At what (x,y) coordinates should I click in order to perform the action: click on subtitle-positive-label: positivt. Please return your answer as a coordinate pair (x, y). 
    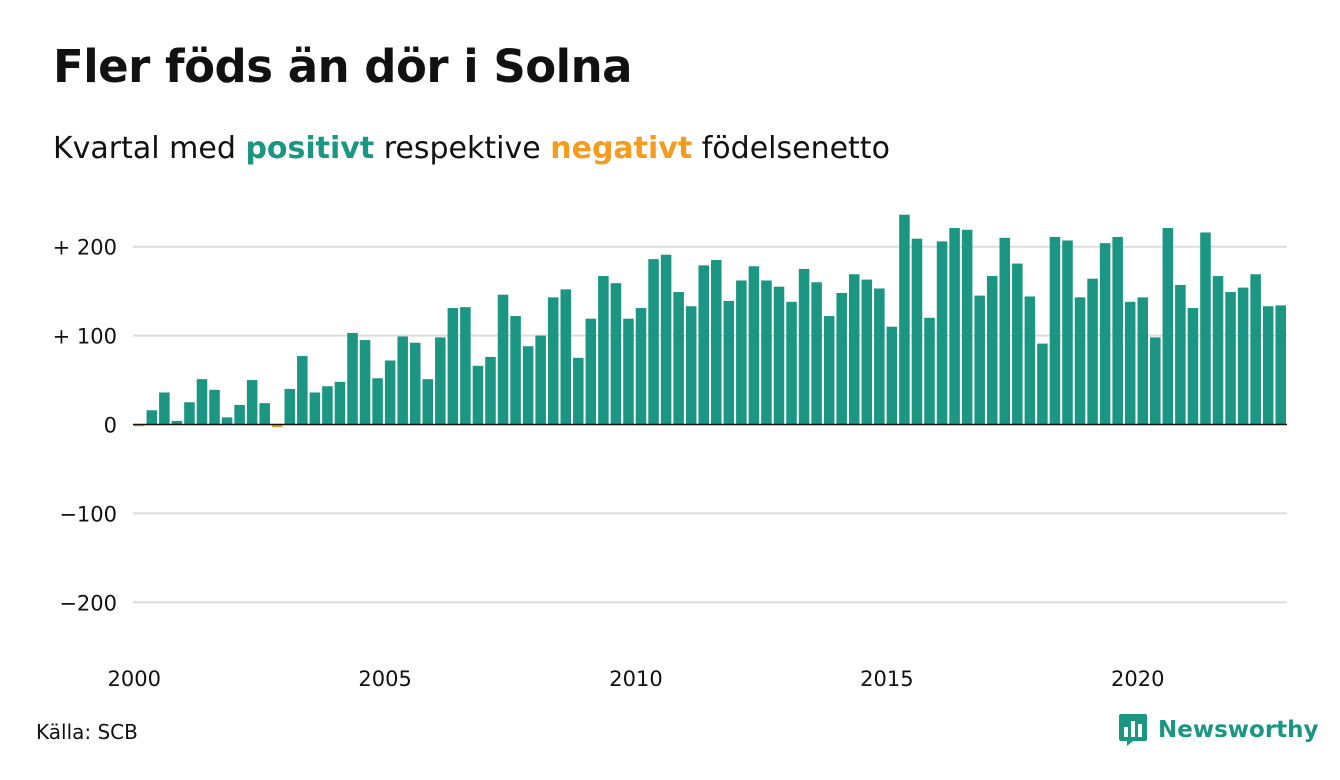
    Looking at the image, I should click on (310, 148).